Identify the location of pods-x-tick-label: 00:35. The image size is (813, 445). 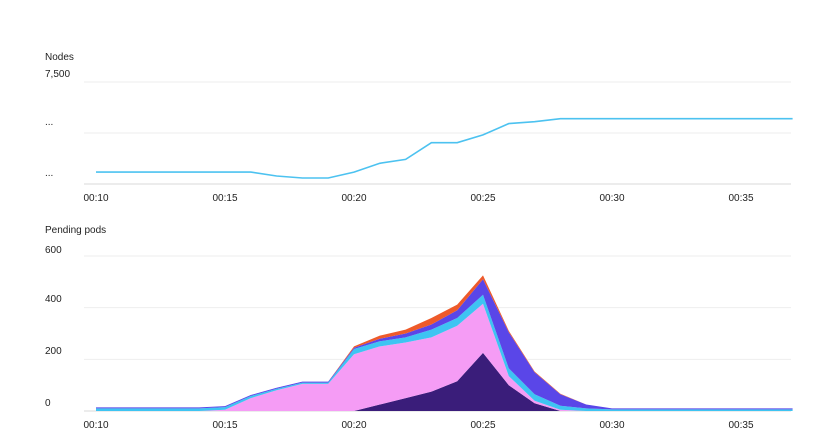
(740, 425).